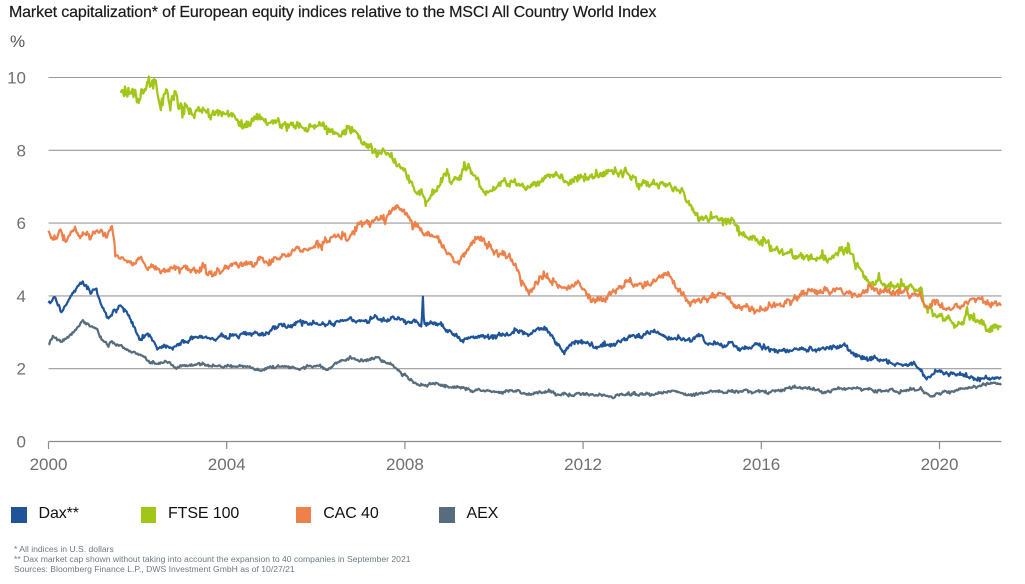 The image size is (1025, 584). Describe the element at coordinates (21, 150) in the screenshot. I see `svg-text: 8` at that location.